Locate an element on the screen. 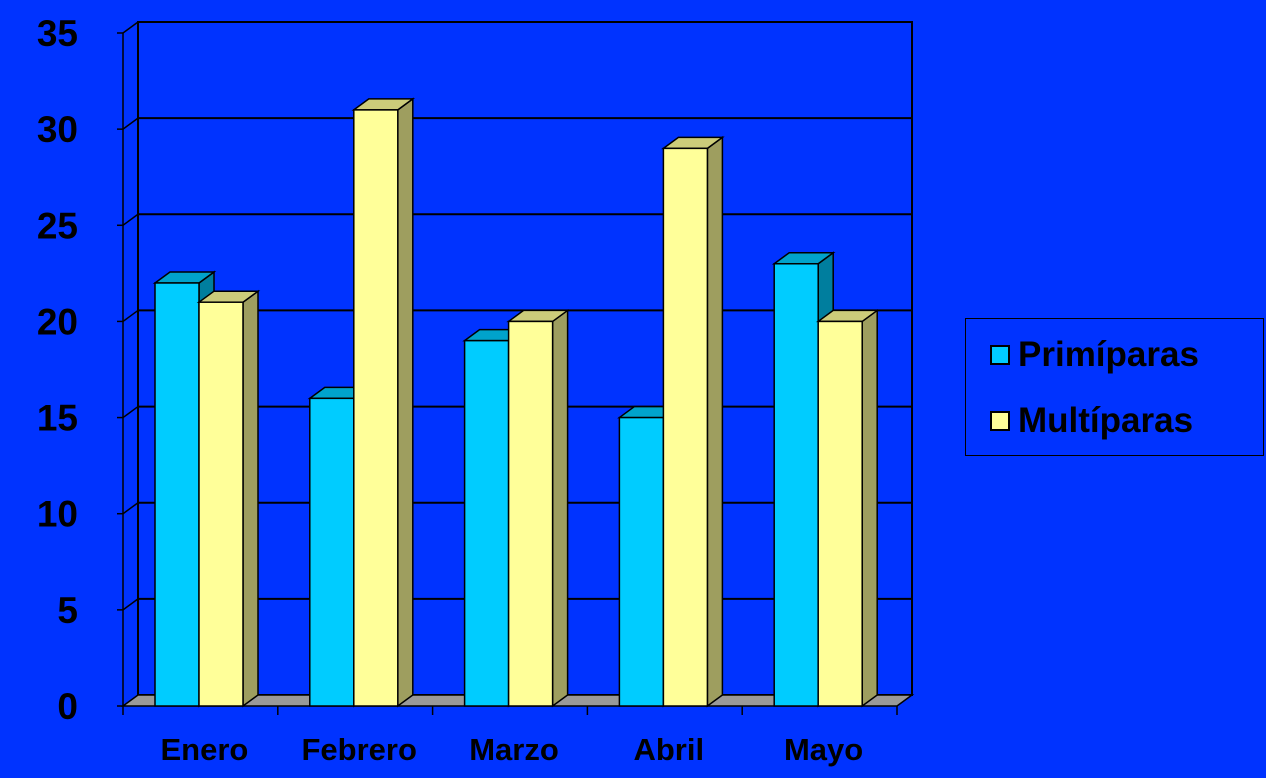 The width and height of the screenshot is (1266, 778). y-tick-label: 25 is located at coordinates (57, 225).